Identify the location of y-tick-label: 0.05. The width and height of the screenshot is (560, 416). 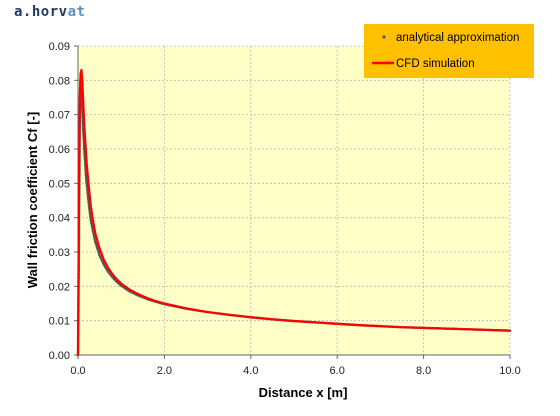
(59, 184).